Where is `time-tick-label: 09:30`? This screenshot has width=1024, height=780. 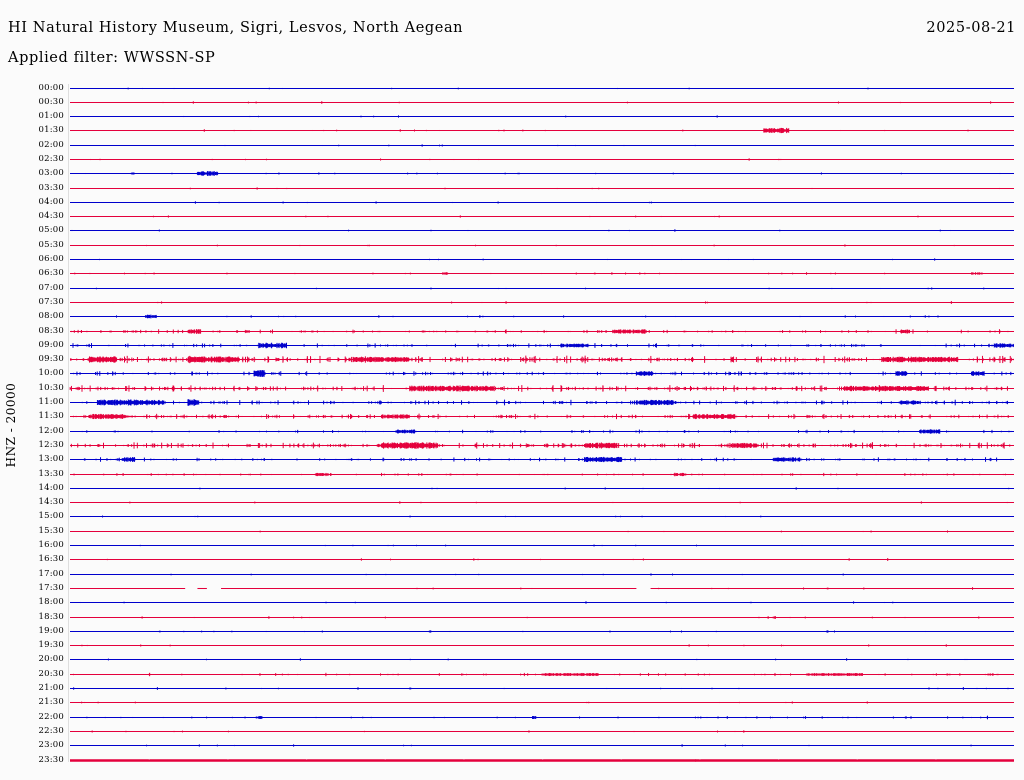 time-tick-label: 09:30 is located at coordinates (51, 359).